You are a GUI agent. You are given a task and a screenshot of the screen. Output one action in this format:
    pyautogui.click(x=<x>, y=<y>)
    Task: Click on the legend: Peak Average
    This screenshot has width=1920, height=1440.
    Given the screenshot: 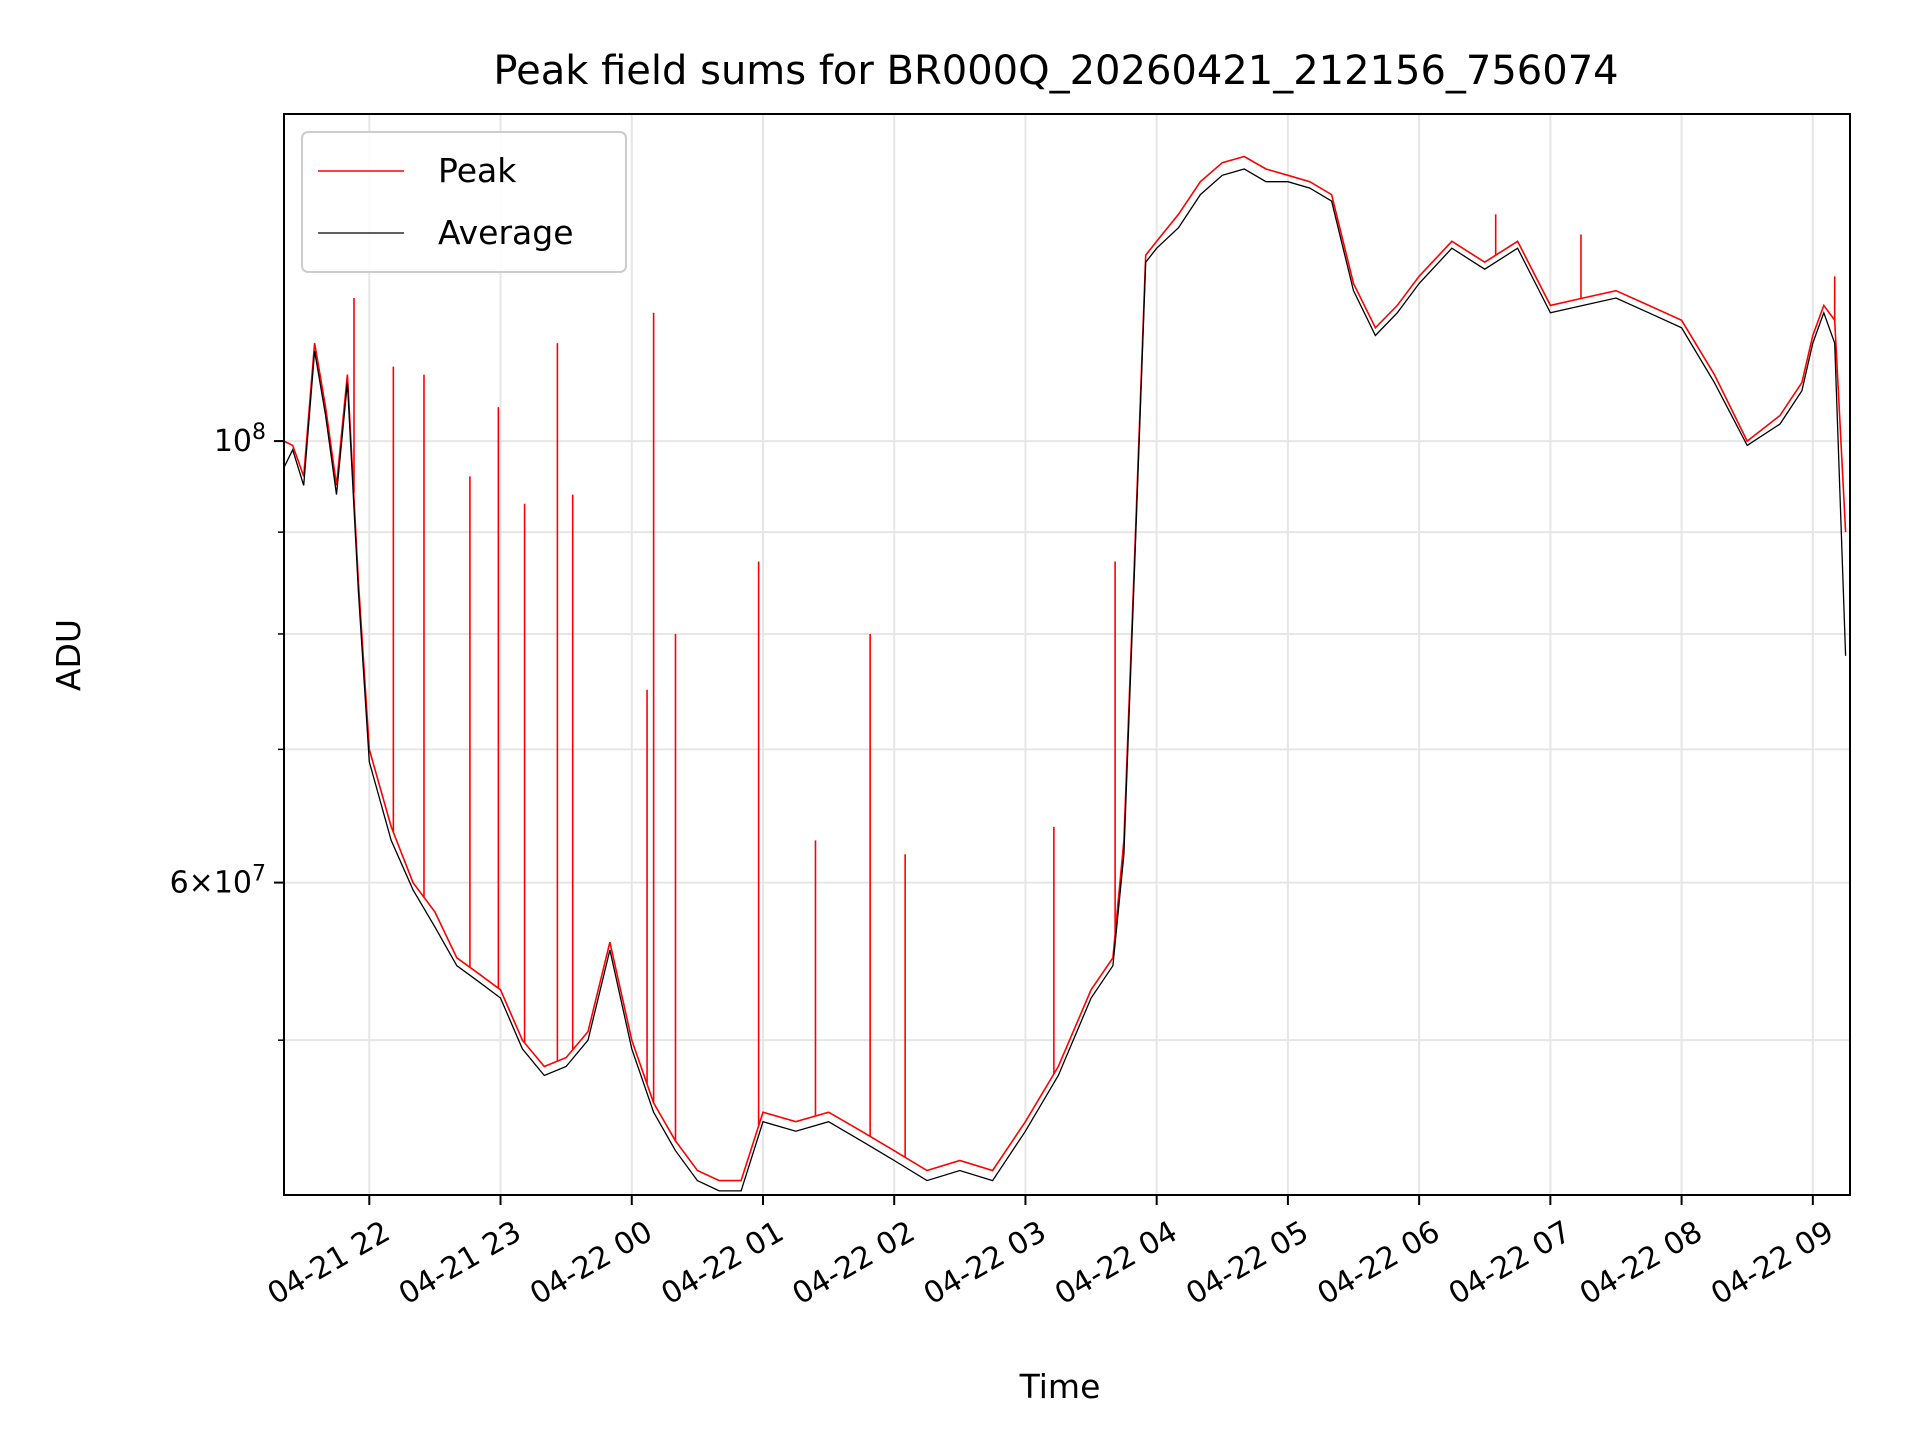 What is the action you would take?
    pyautogui.click(x=464, y=202)
    